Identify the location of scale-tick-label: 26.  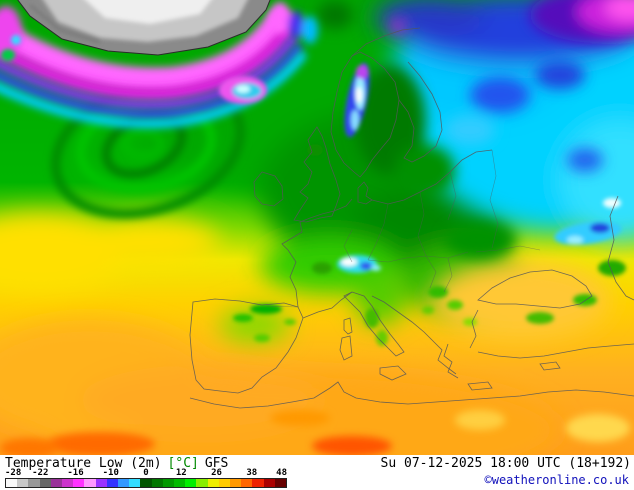
(216, 473).